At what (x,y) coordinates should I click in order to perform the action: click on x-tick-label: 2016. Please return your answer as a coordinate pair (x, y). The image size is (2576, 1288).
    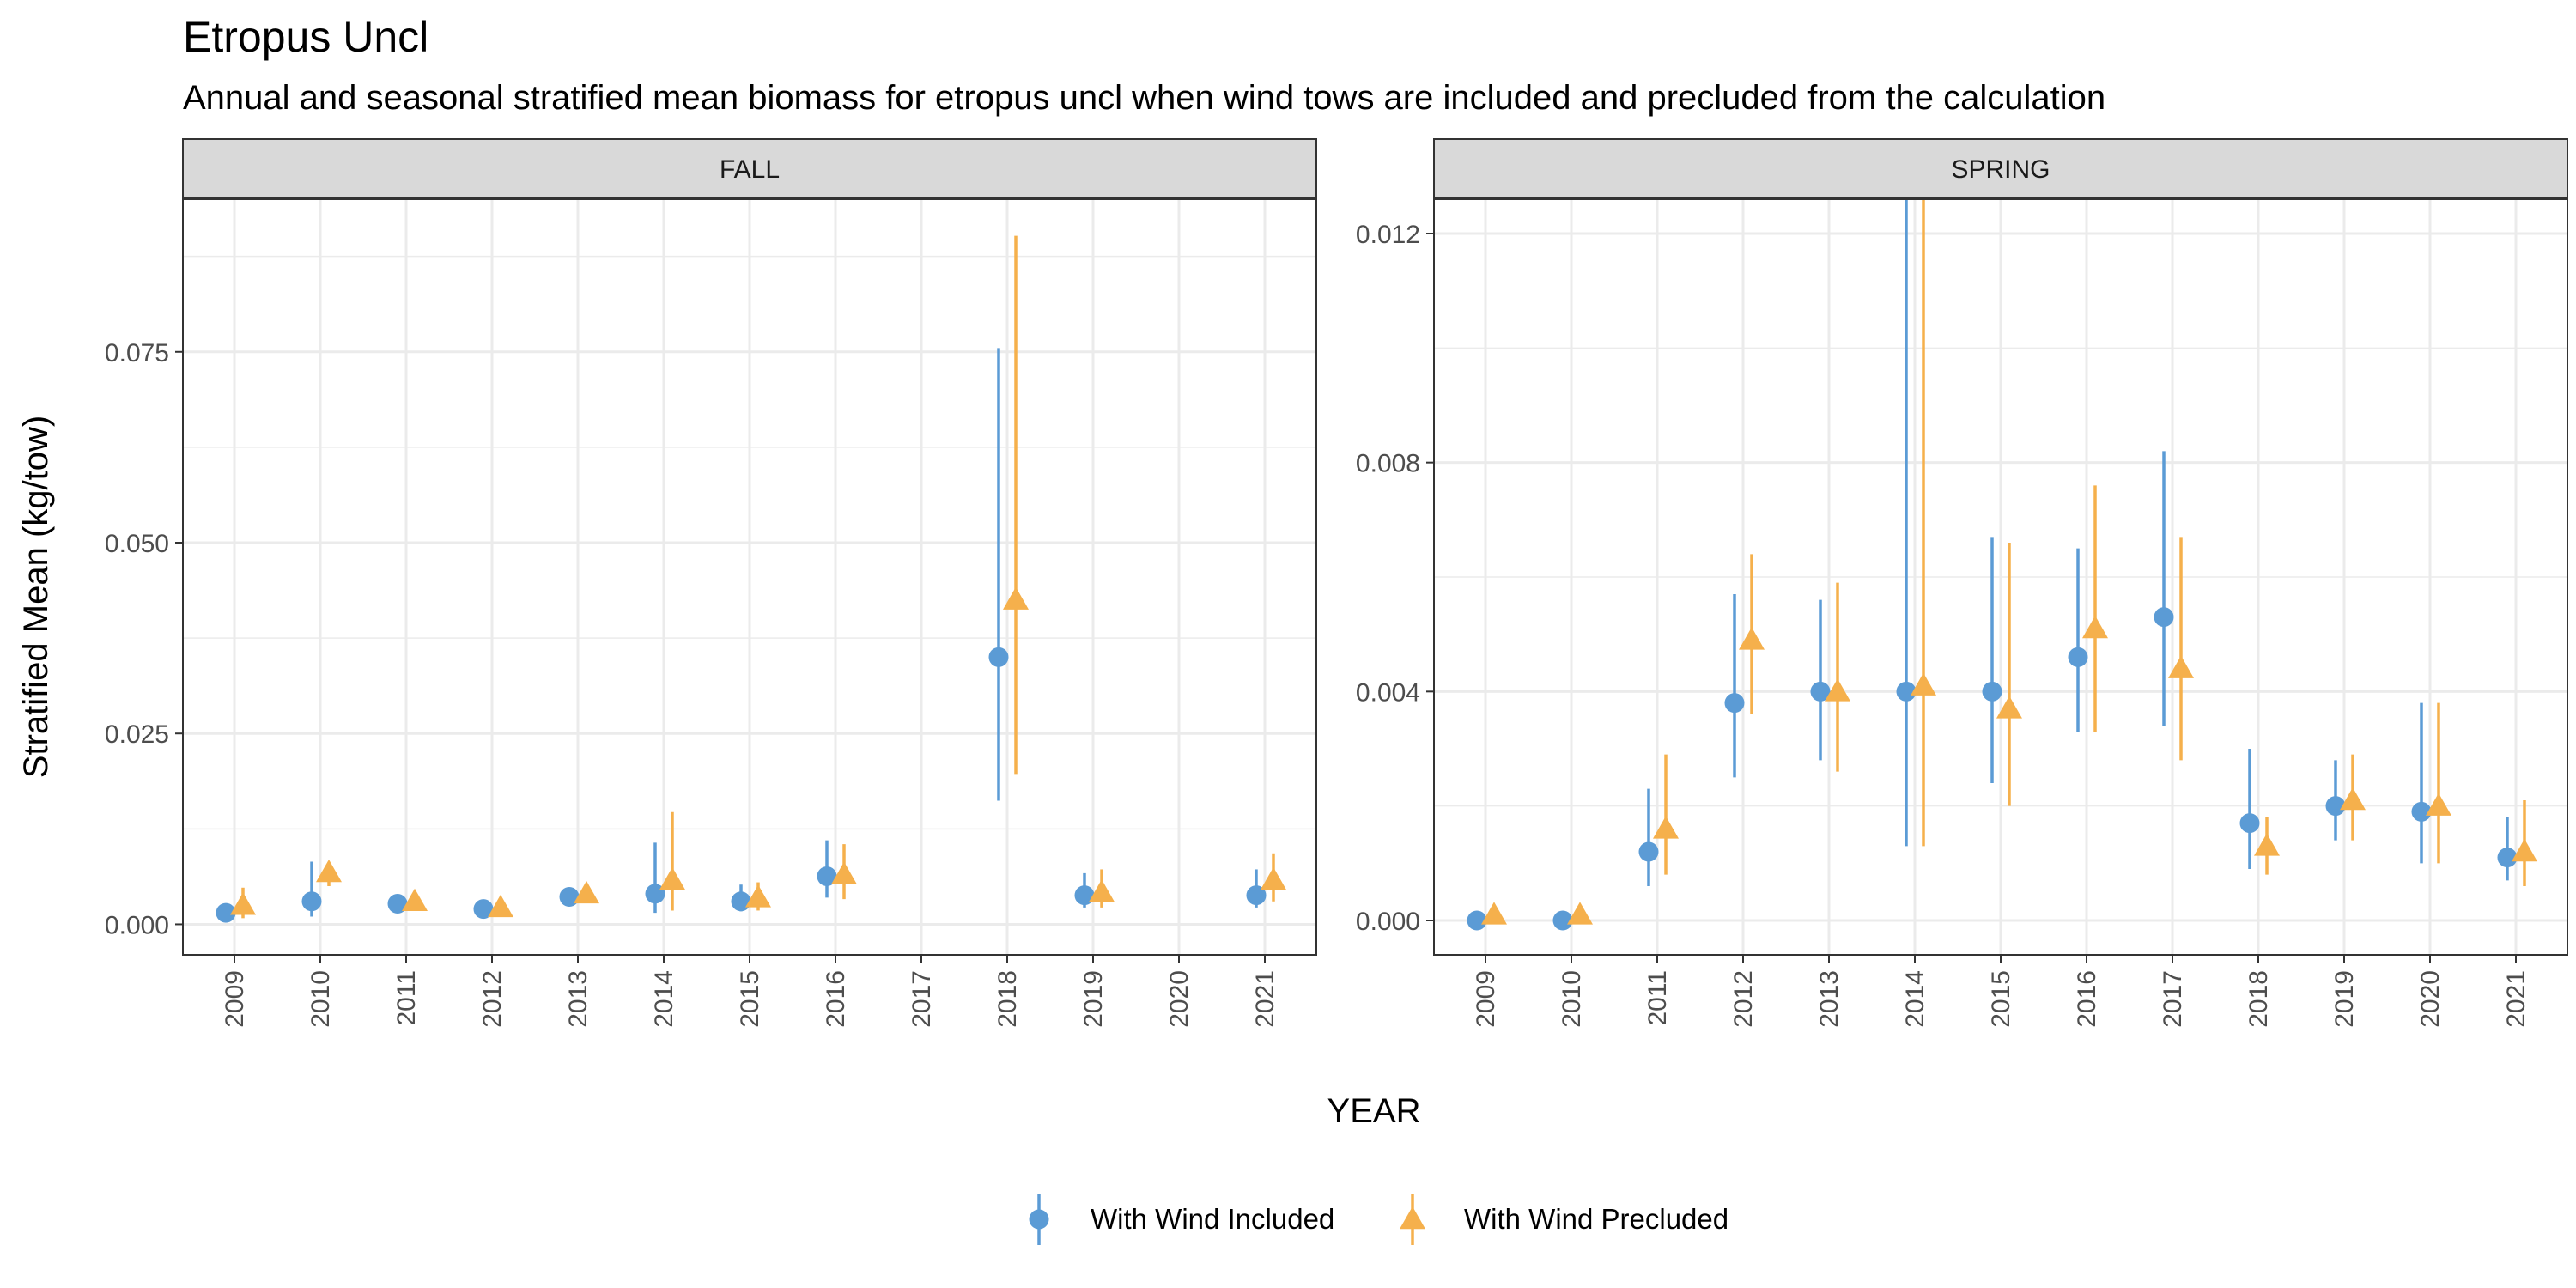
    Looking at the image, I should click on (836, 999).